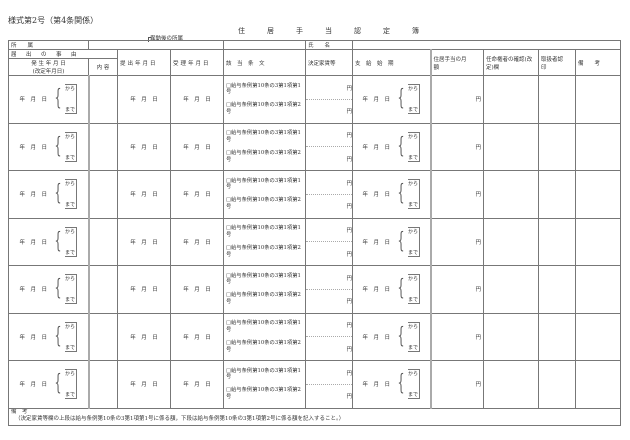 The image size is (630, 440). Describe the element at coordinates (598, 62) in the screenshot. I see `remarks-header: 備 考` at that location.